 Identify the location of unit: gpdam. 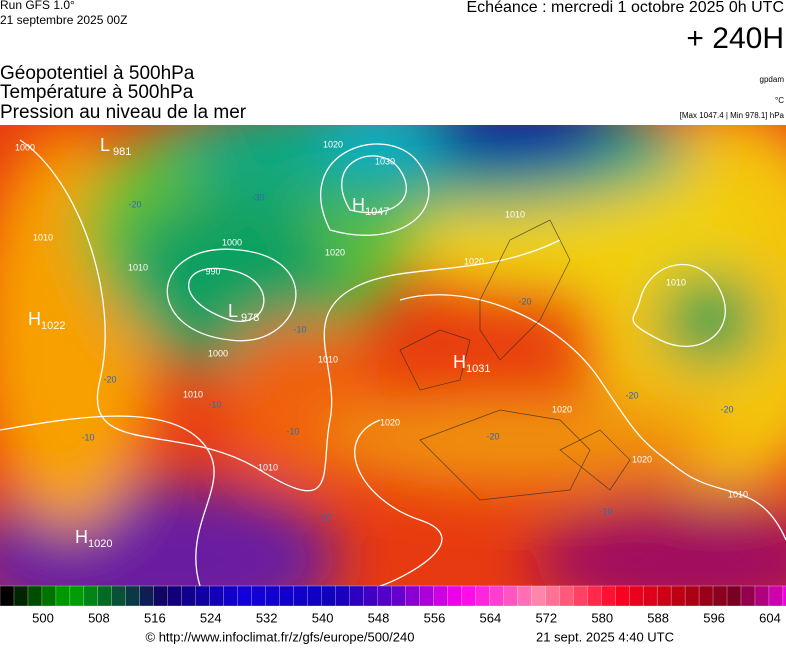
(772, 79).